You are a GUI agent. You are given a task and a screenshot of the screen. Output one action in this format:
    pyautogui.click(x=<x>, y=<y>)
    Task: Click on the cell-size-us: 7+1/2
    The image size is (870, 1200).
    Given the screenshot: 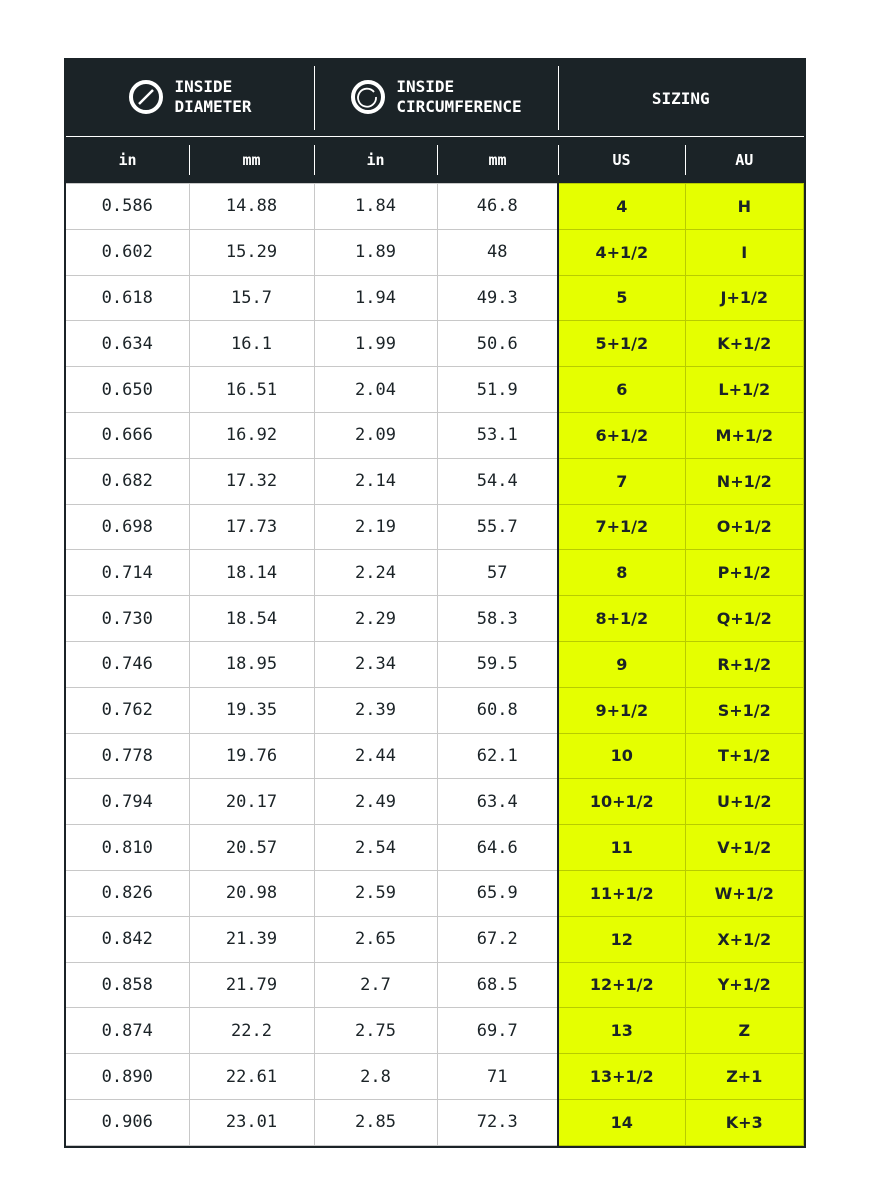 What is the action you would take?
    pyautogui.click(x=621, y=527)
    